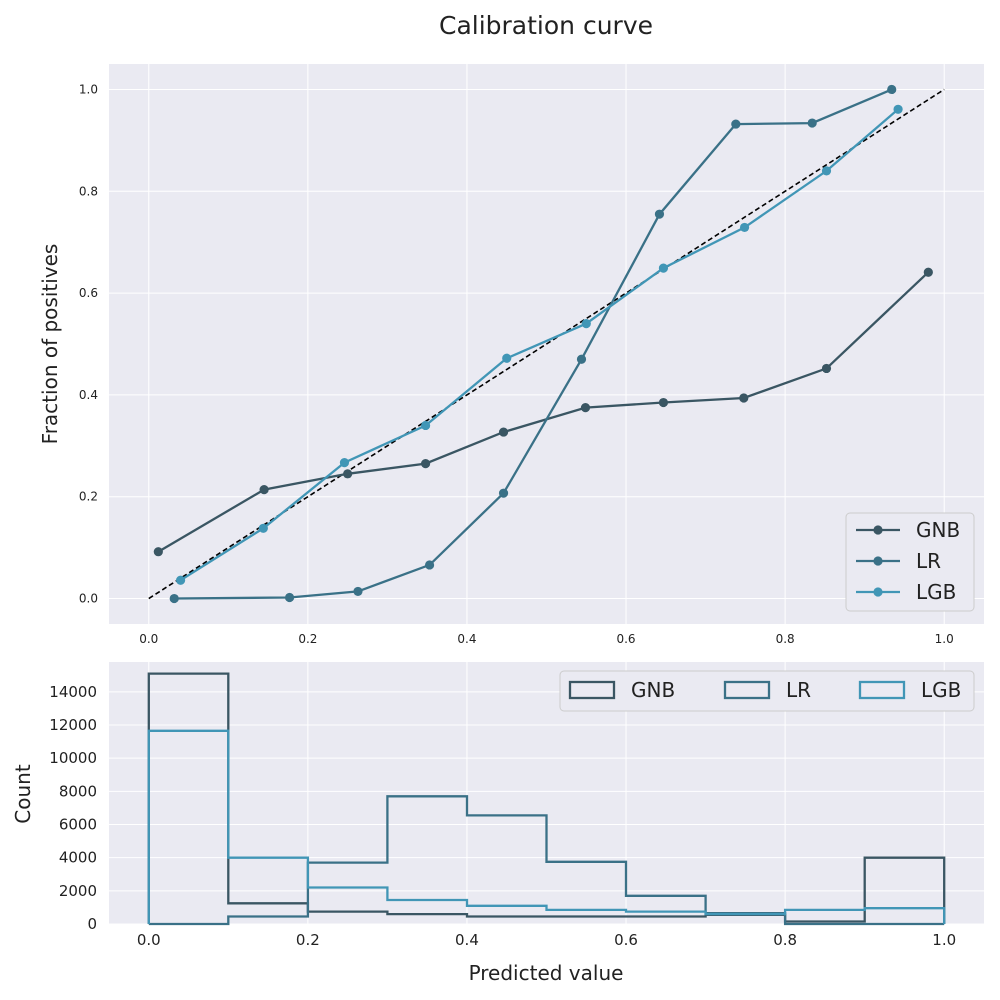 This screenshot has width=1000, height=1000. What do you see at coordinates (88, 89) in the screenshot?
I see `top-y-tick-label: 1.0` at bounding box center [88, 89].